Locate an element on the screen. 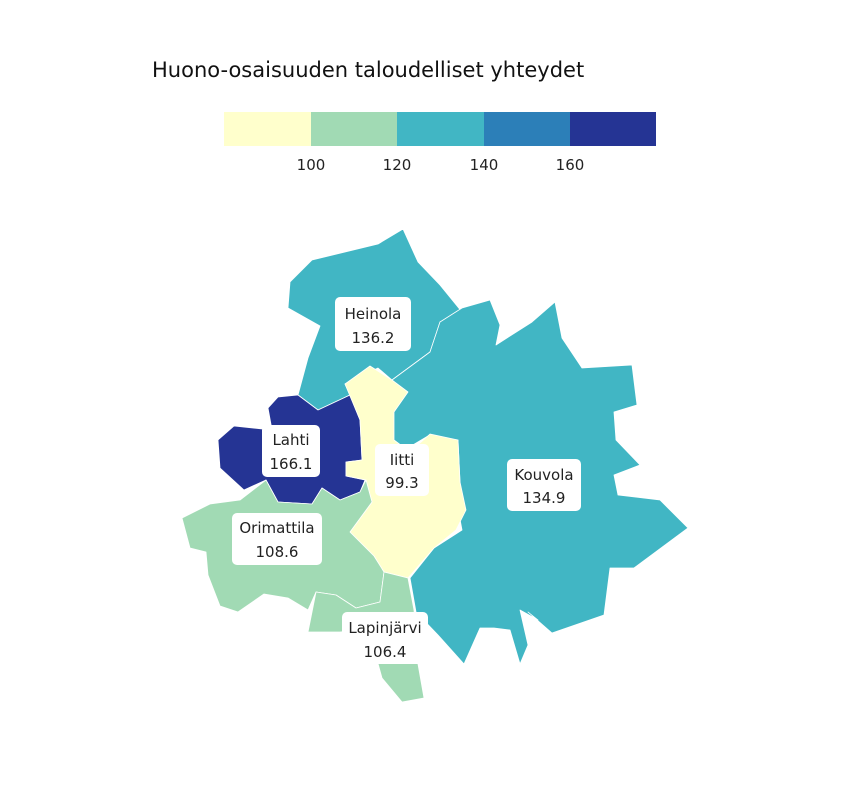 Image resolution: width=864 pixels, height=792 pixels. label-iitti: Iitti 99.3 is located at coordinates (402, 470).